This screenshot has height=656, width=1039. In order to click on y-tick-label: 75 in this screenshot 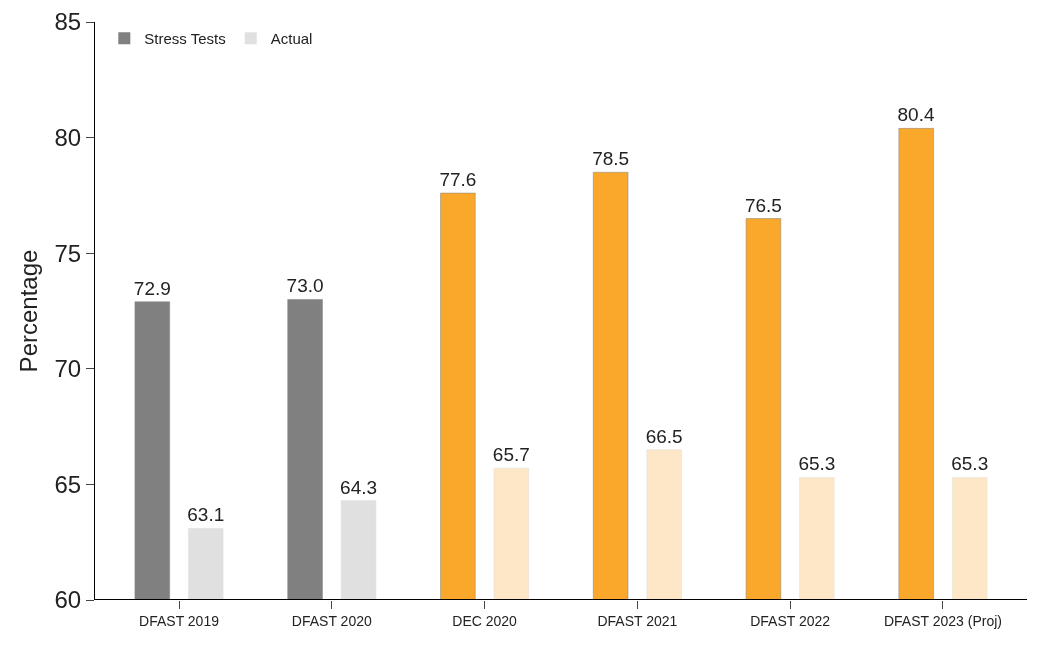, I will do `click(68, 253)`.